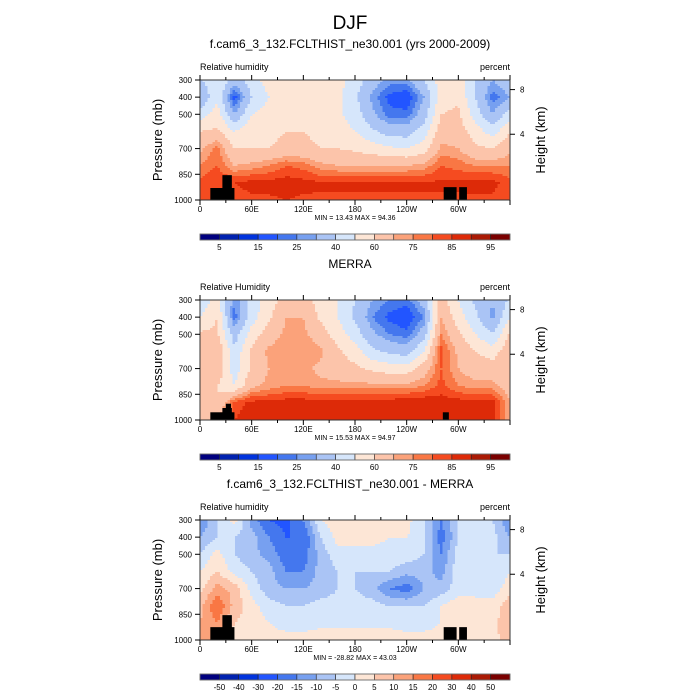 The width and height of the screenshot is (700, 700). What do you see at coordinates (186, 114) in the screenshot?
I see `y-tick-label: 500` at bounding box center [186, 114].